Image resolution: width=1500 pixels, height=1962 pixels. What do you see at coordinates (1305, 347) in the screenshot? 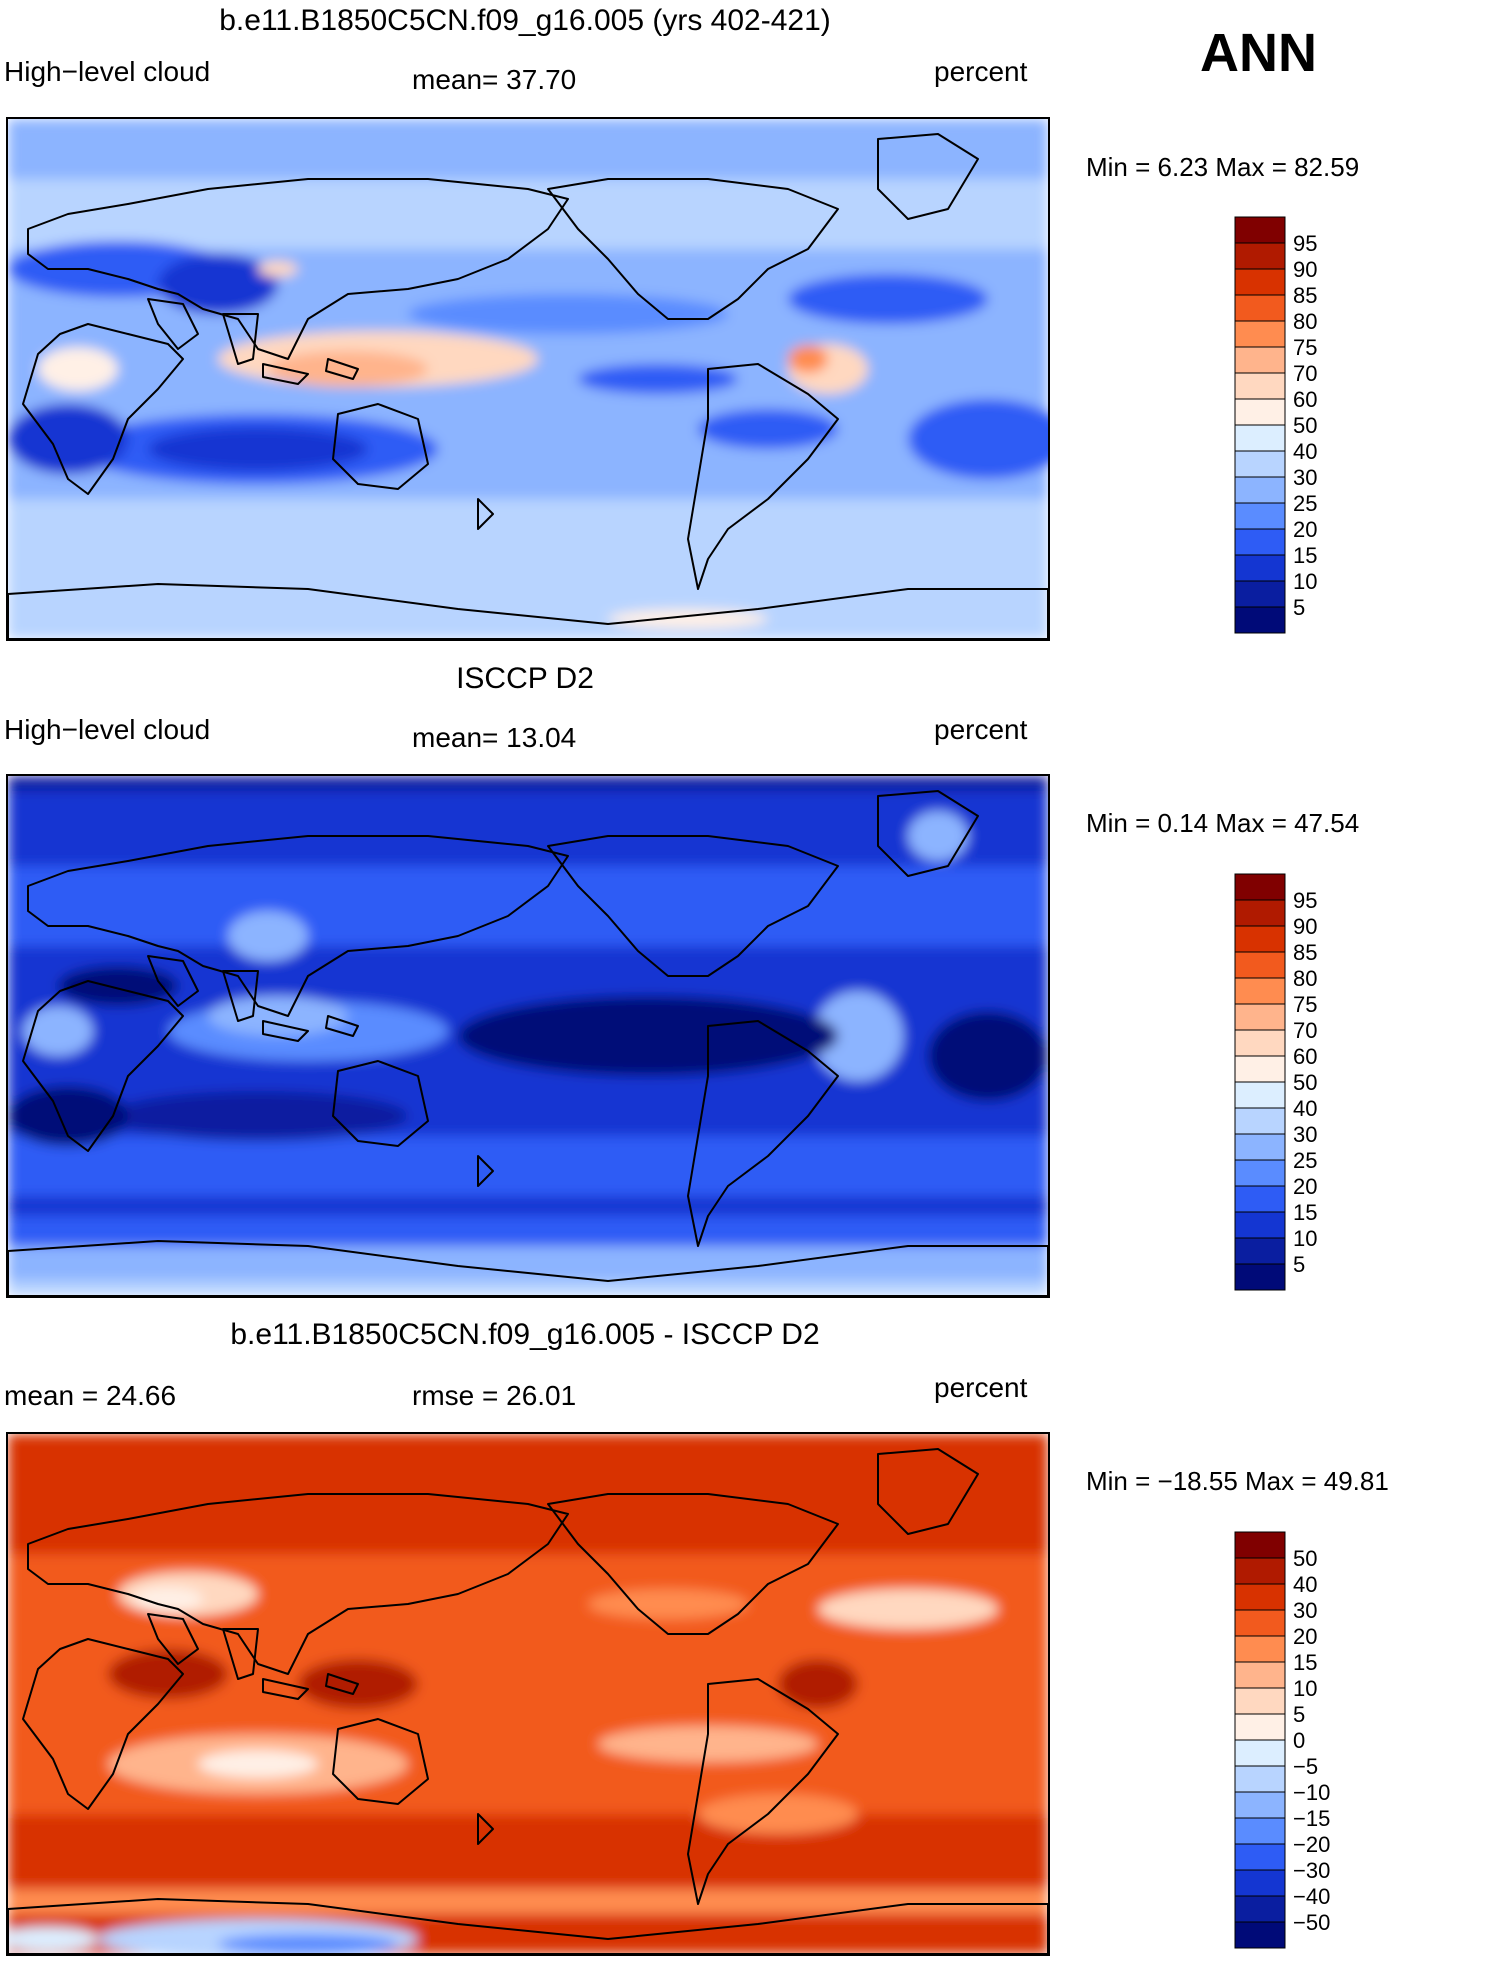
I see `colorbar-tick-label: 75` at bounding box center [1305, 347].